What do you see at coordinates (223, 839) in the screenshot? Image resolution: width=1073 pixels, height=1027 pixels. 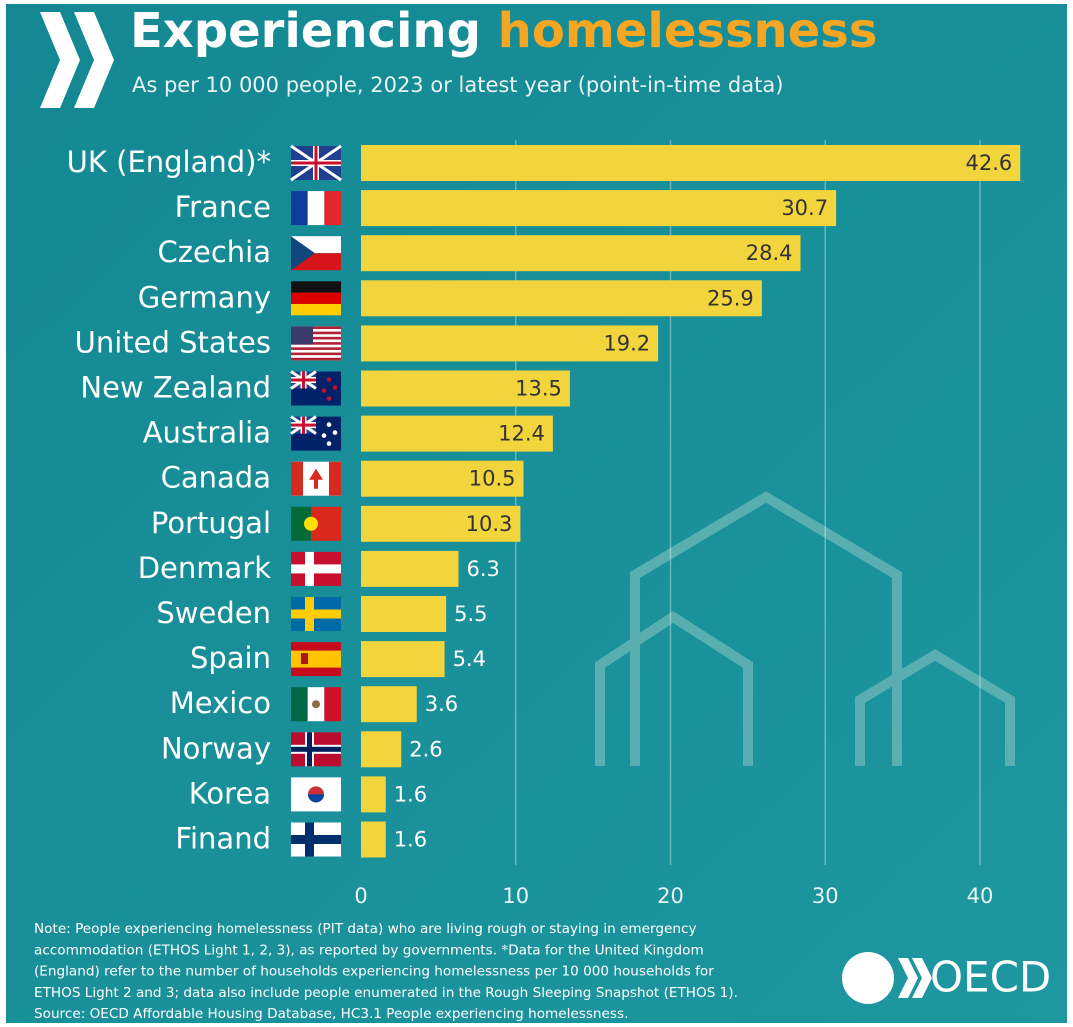 I see `y-tick-label: Finand` at bounding box center [223, 839].